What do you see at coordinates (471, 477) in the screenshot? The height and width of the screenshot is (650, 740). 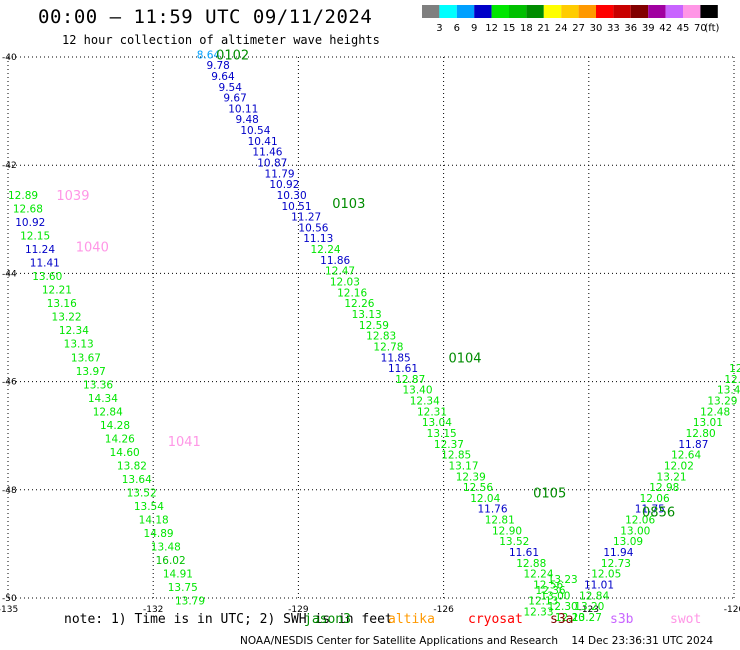 I see `wave-height-value: 12.39` at bounding box center [471, 477].